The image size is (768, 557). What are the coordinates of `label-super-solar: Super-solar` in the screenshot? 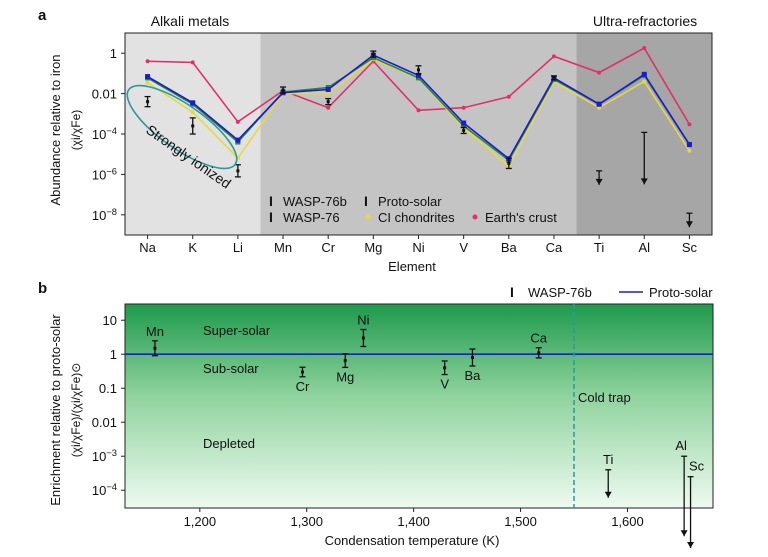 It's located at (237, 330).